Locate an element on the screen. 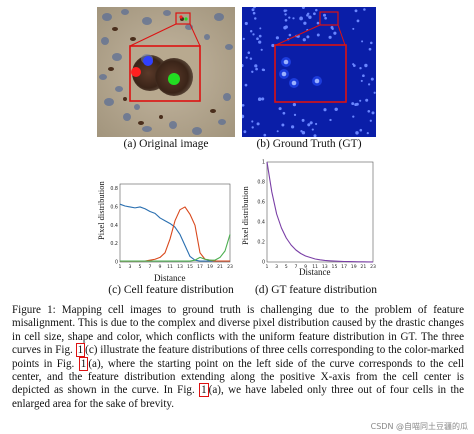  gt-feature-chart: 00.20.40.60.811 3 5 7 9 11 13 15 17 19 21 23 is located at coordinates (316, 215).